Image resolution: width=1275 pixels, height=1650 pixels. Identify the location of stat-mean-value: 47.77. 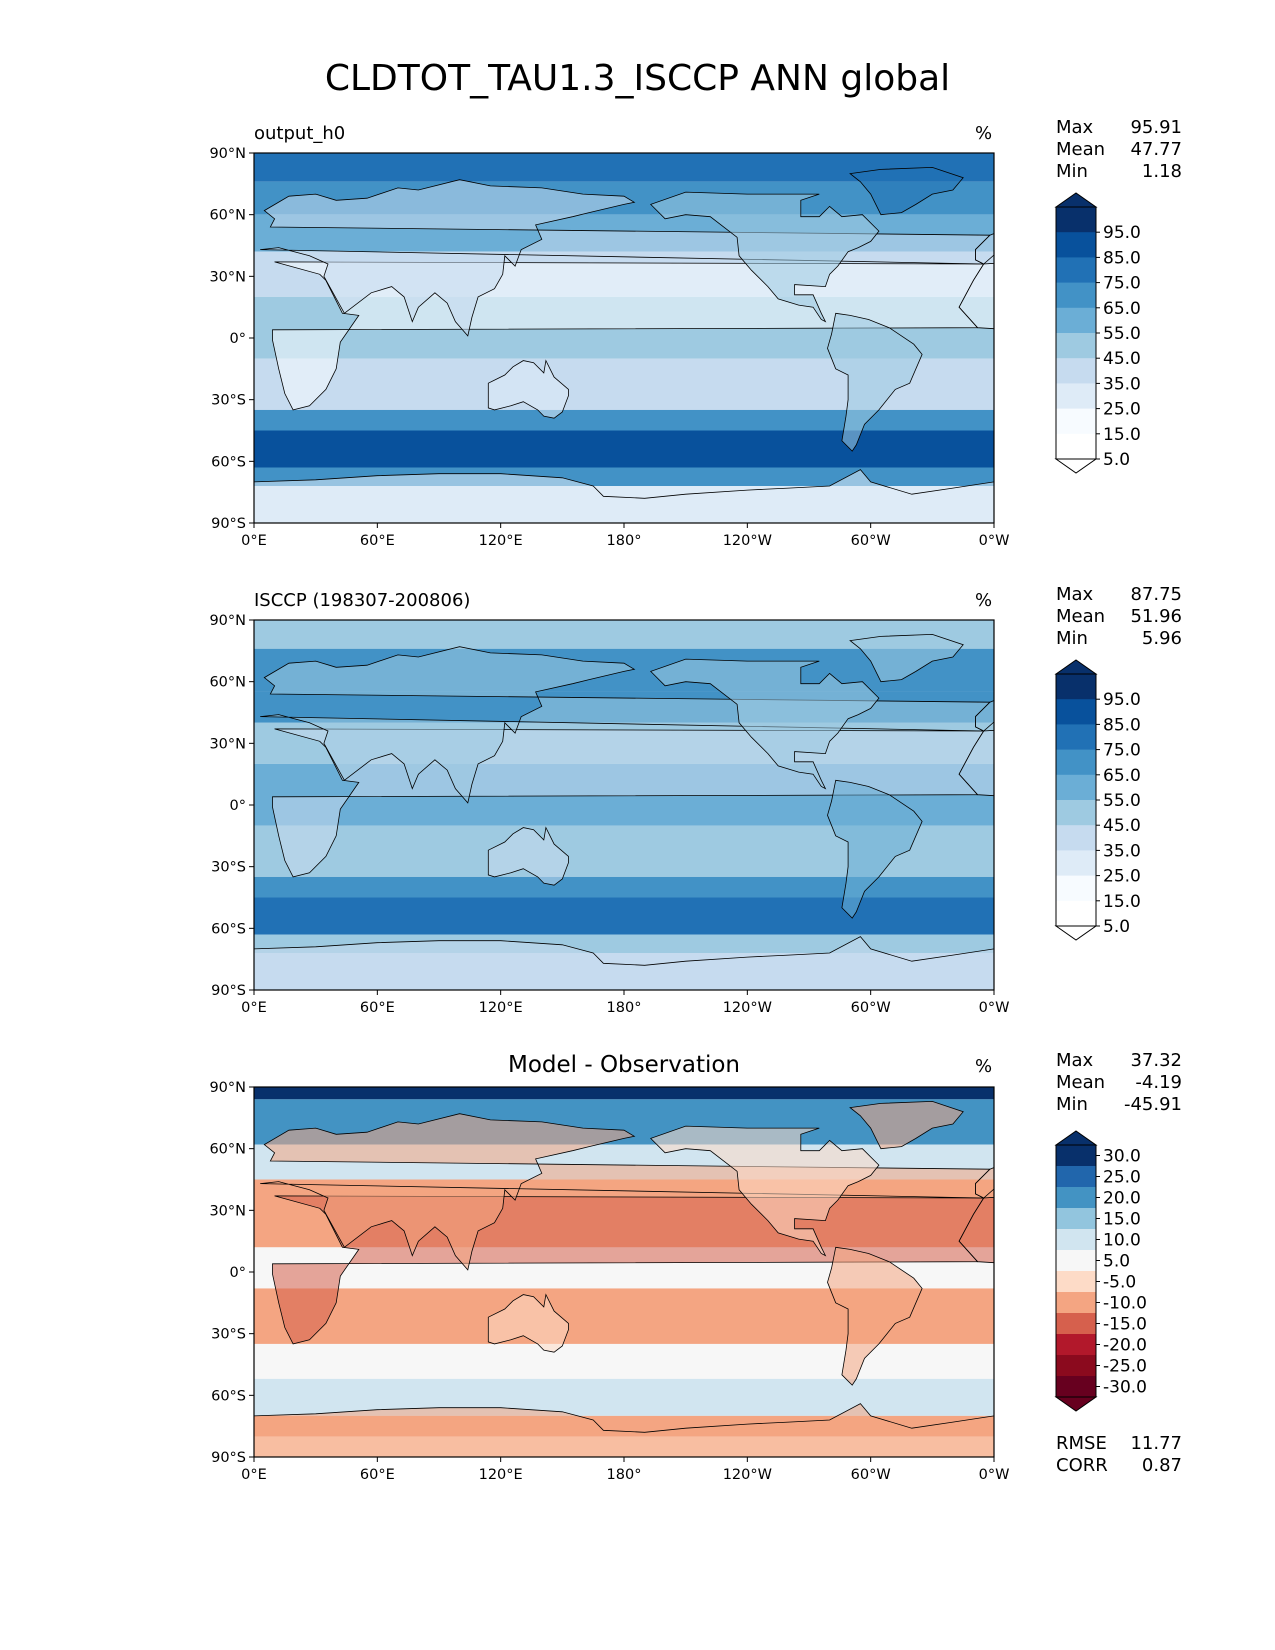
(1156, 149).